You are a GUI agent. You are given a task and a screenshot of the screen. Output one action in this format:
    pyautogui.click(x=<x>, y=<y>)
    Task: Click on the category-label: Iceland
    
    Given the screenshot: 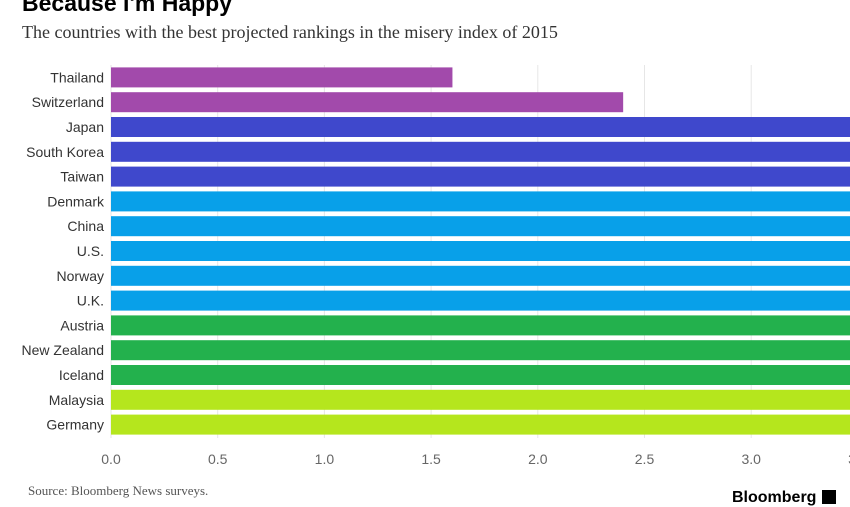 What is the action you would take?
    pyautogui.click(x=81, y=375)
    